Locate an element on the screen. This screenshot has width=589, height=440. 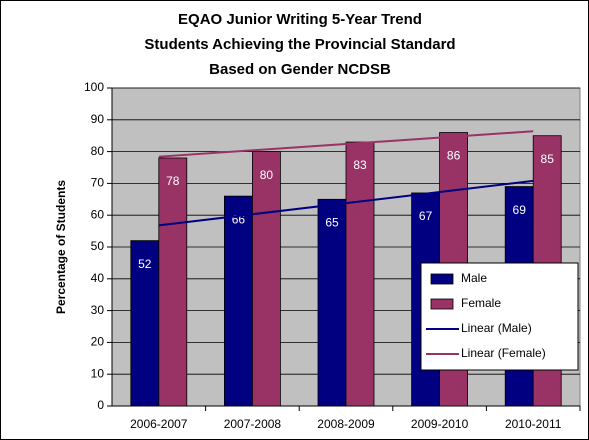
y-tick-label: 80 is located at coordinates (98, 151).